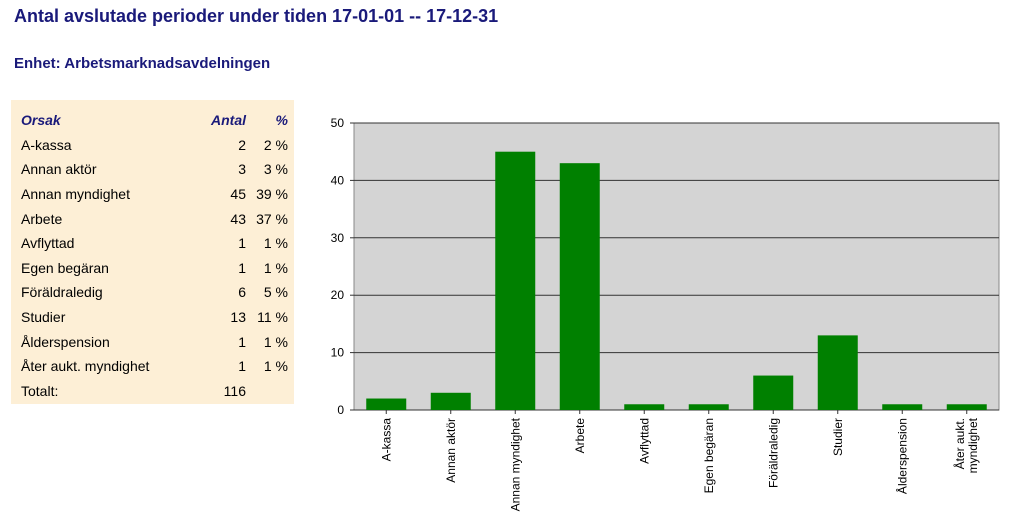  Describe the element at coordinates (154, 317) in the screenshot. I see `table-row: Studier 13 11 %` at that location.